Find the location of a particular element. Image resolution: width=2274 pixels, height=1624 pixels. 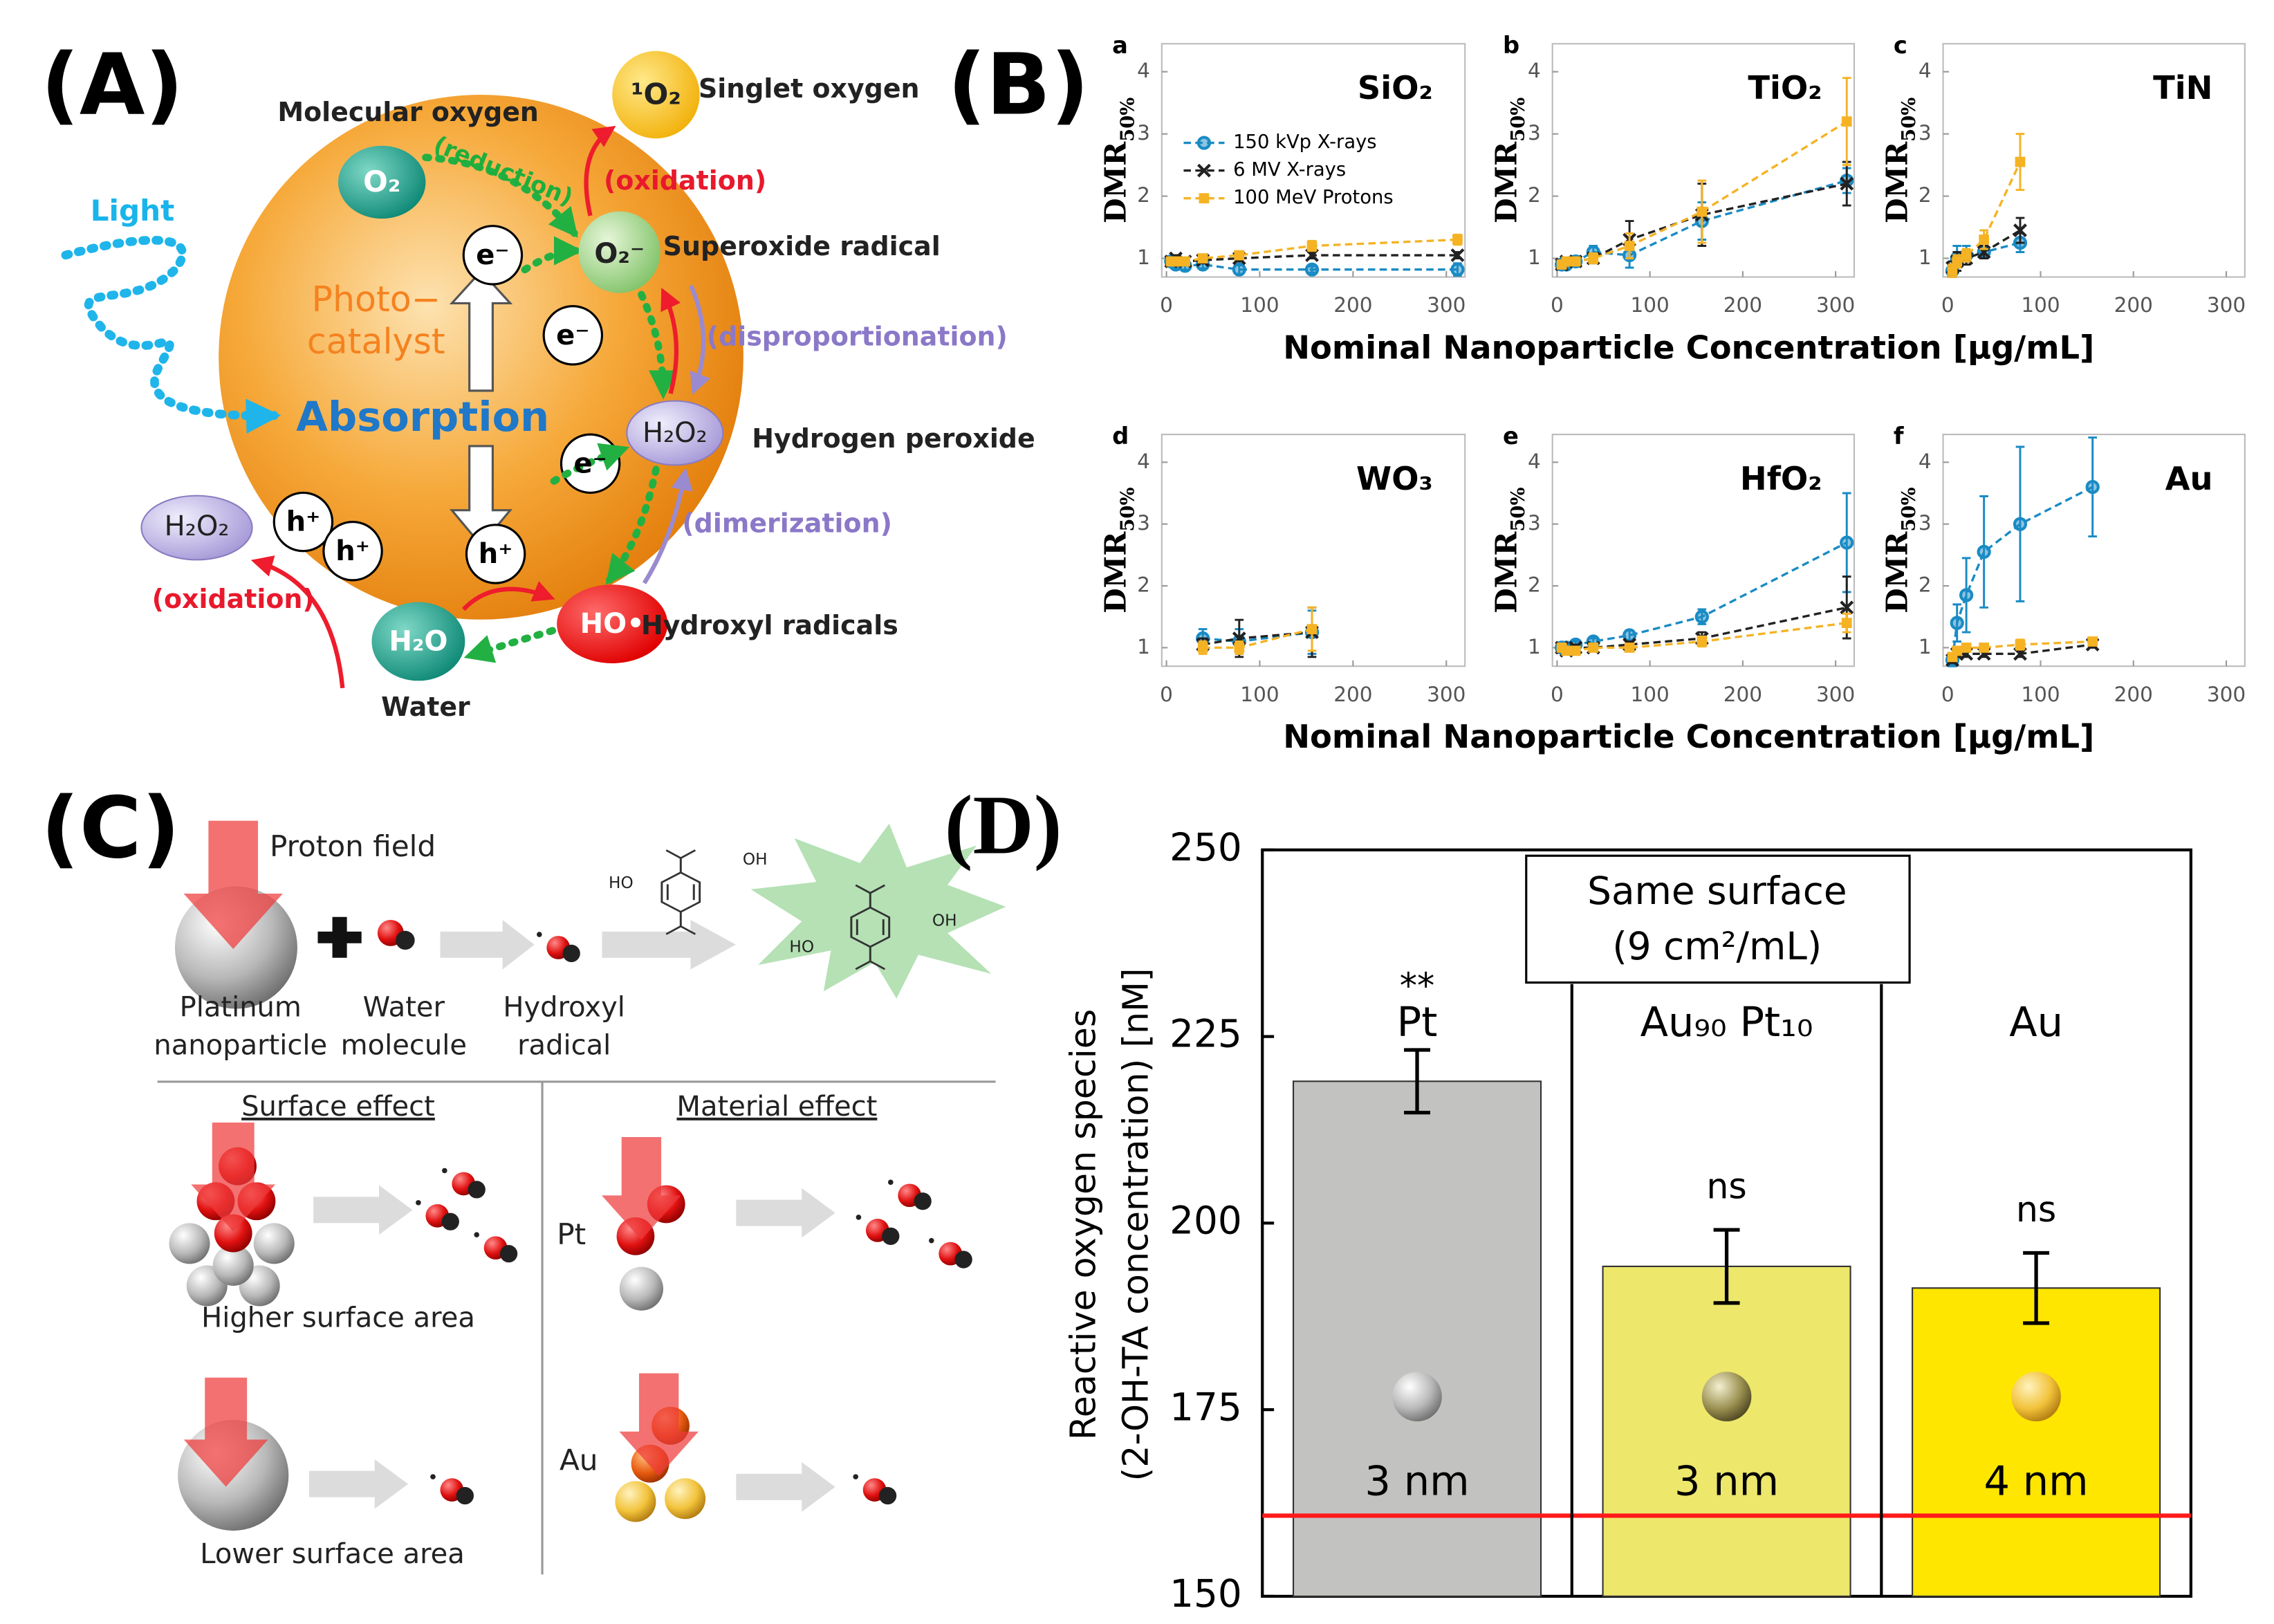

y-tick-label: 200 is located at coordinates (1206, 1220).